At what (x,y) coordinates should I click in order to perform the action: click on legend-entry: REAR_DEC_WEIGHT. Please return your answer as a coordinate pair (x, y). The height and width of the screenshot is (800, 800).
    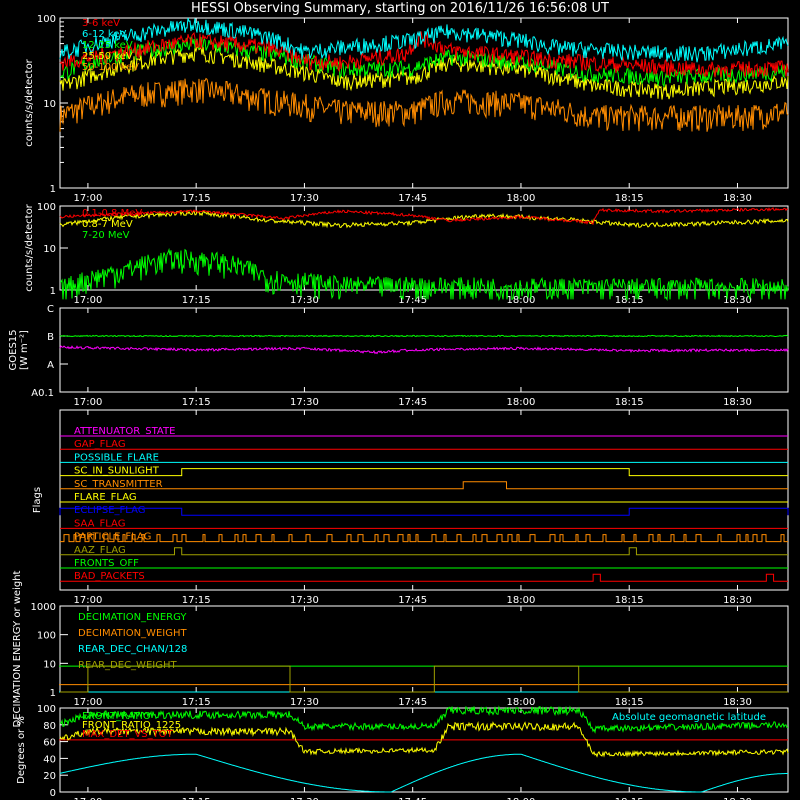
    Looking at the image, I should click on (127, 665).